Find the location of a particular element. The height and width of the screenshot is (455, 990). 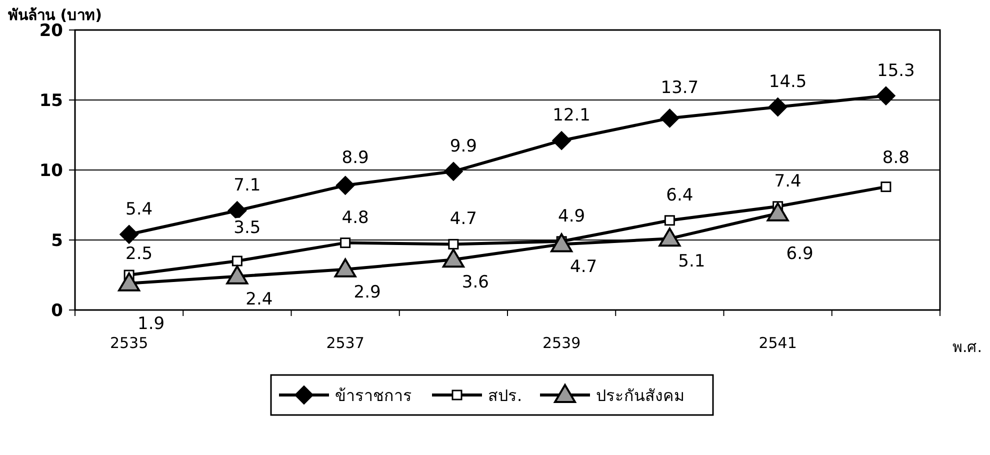

legend-label: ข้าราชการ is located at coordinates (373, 395).